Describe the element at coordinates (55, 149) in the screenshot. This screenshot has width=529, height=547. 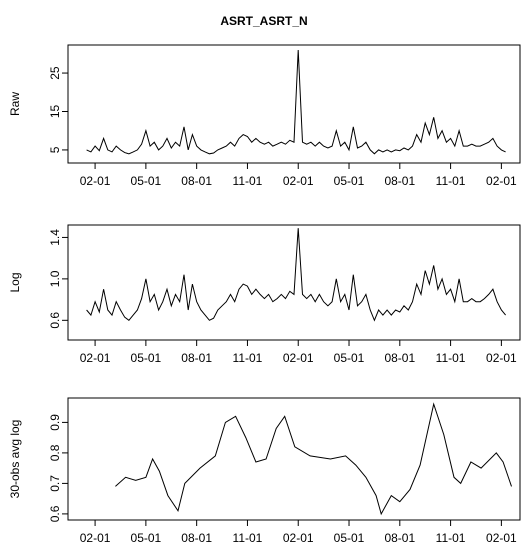
I see `y-tick-label: 5` at that location.